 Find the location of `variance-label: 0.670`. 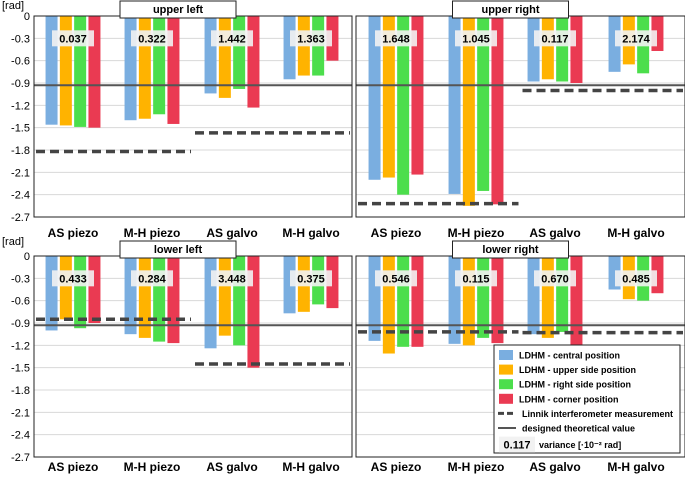

variance-label: 0.670 is located at coordinates (555, 279).